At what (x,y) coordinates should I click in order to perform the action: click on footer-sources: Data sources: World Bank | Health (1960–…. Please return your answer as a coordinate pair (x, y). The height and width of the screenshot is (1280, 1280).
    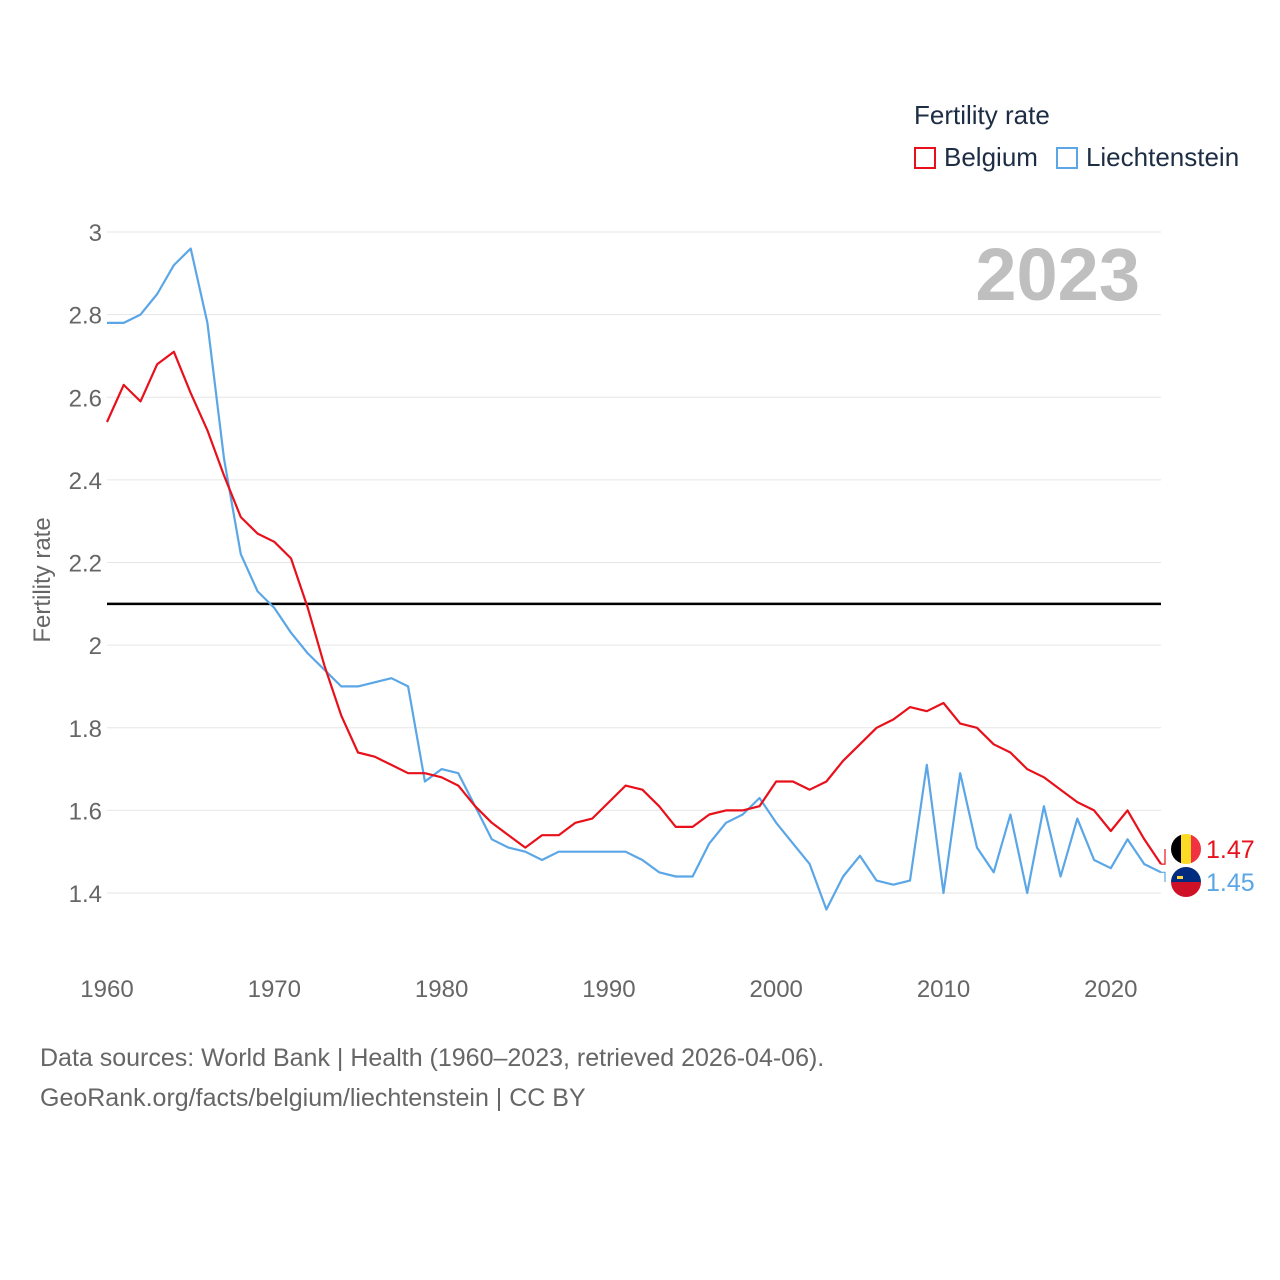
    Looking at the image, I should click on (432, 1058).